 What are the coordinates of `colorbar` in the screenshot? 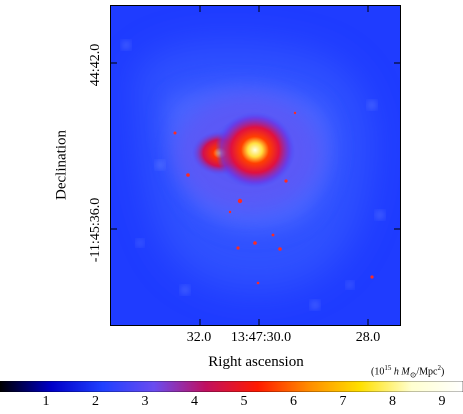 It's located at (231, 386).